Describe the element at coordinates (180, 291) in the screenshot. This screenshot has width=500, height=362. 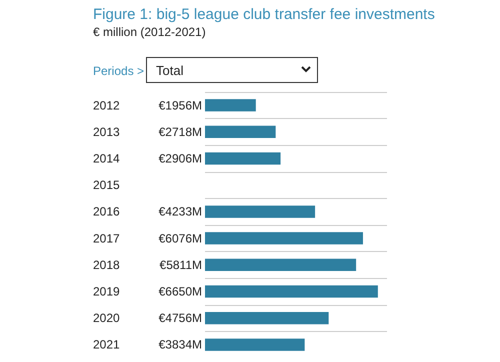
I see `data-label: €6650M` at that location.